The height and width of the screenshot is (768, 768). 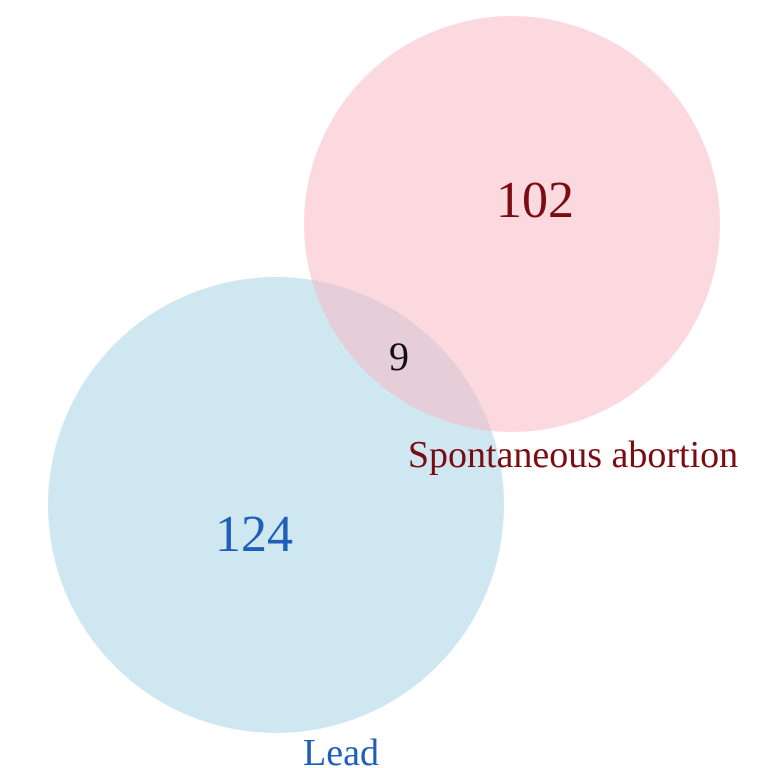 What do you see at coordinates (399, 356) in the screenshot?
I see `count-intersection: 9` at bounding box center [399, 356].